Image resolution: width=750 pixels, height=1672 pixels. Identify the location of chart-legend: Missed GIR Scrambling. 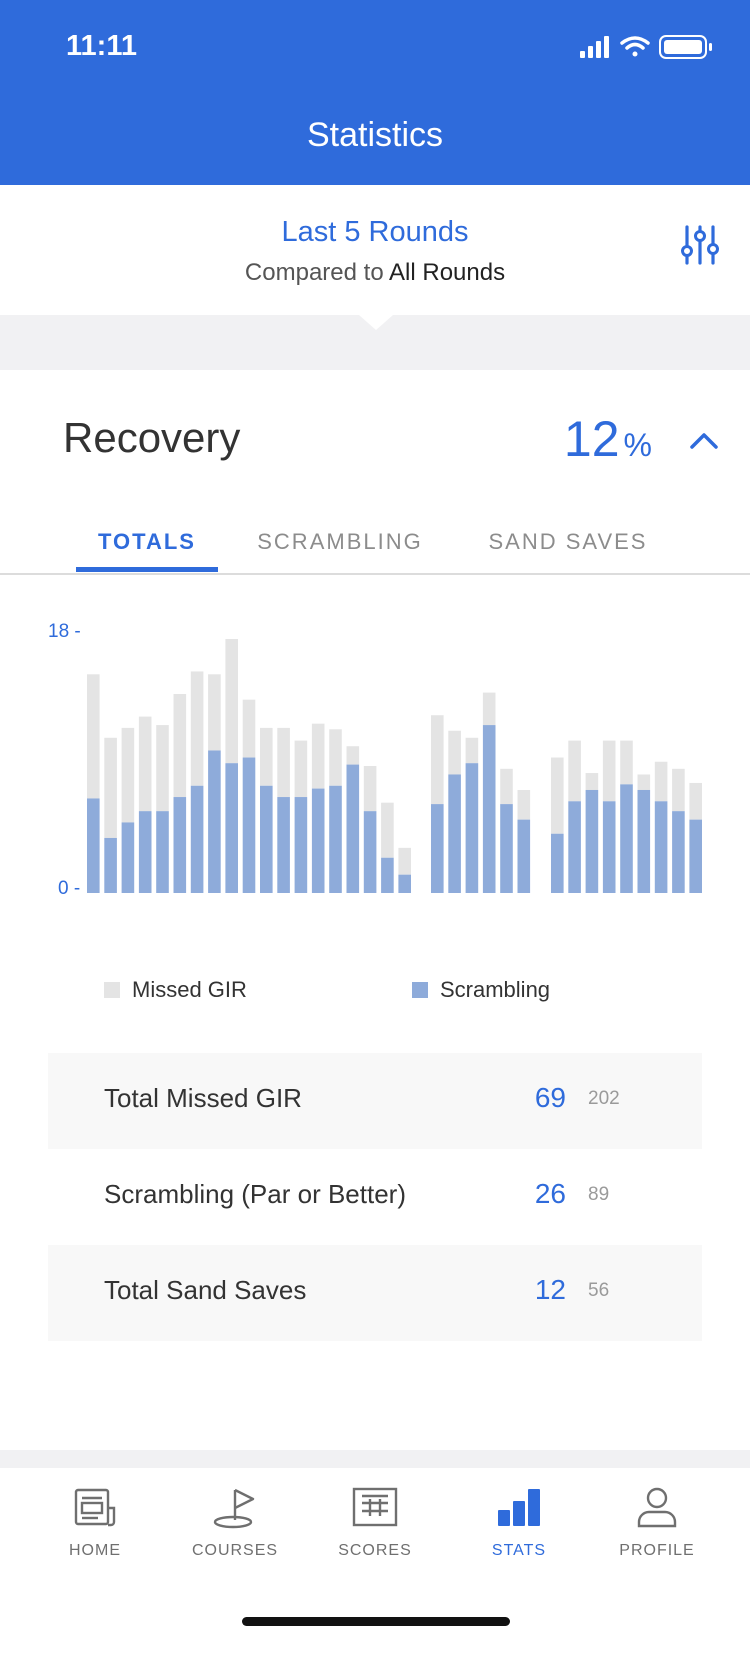
(375, 990).